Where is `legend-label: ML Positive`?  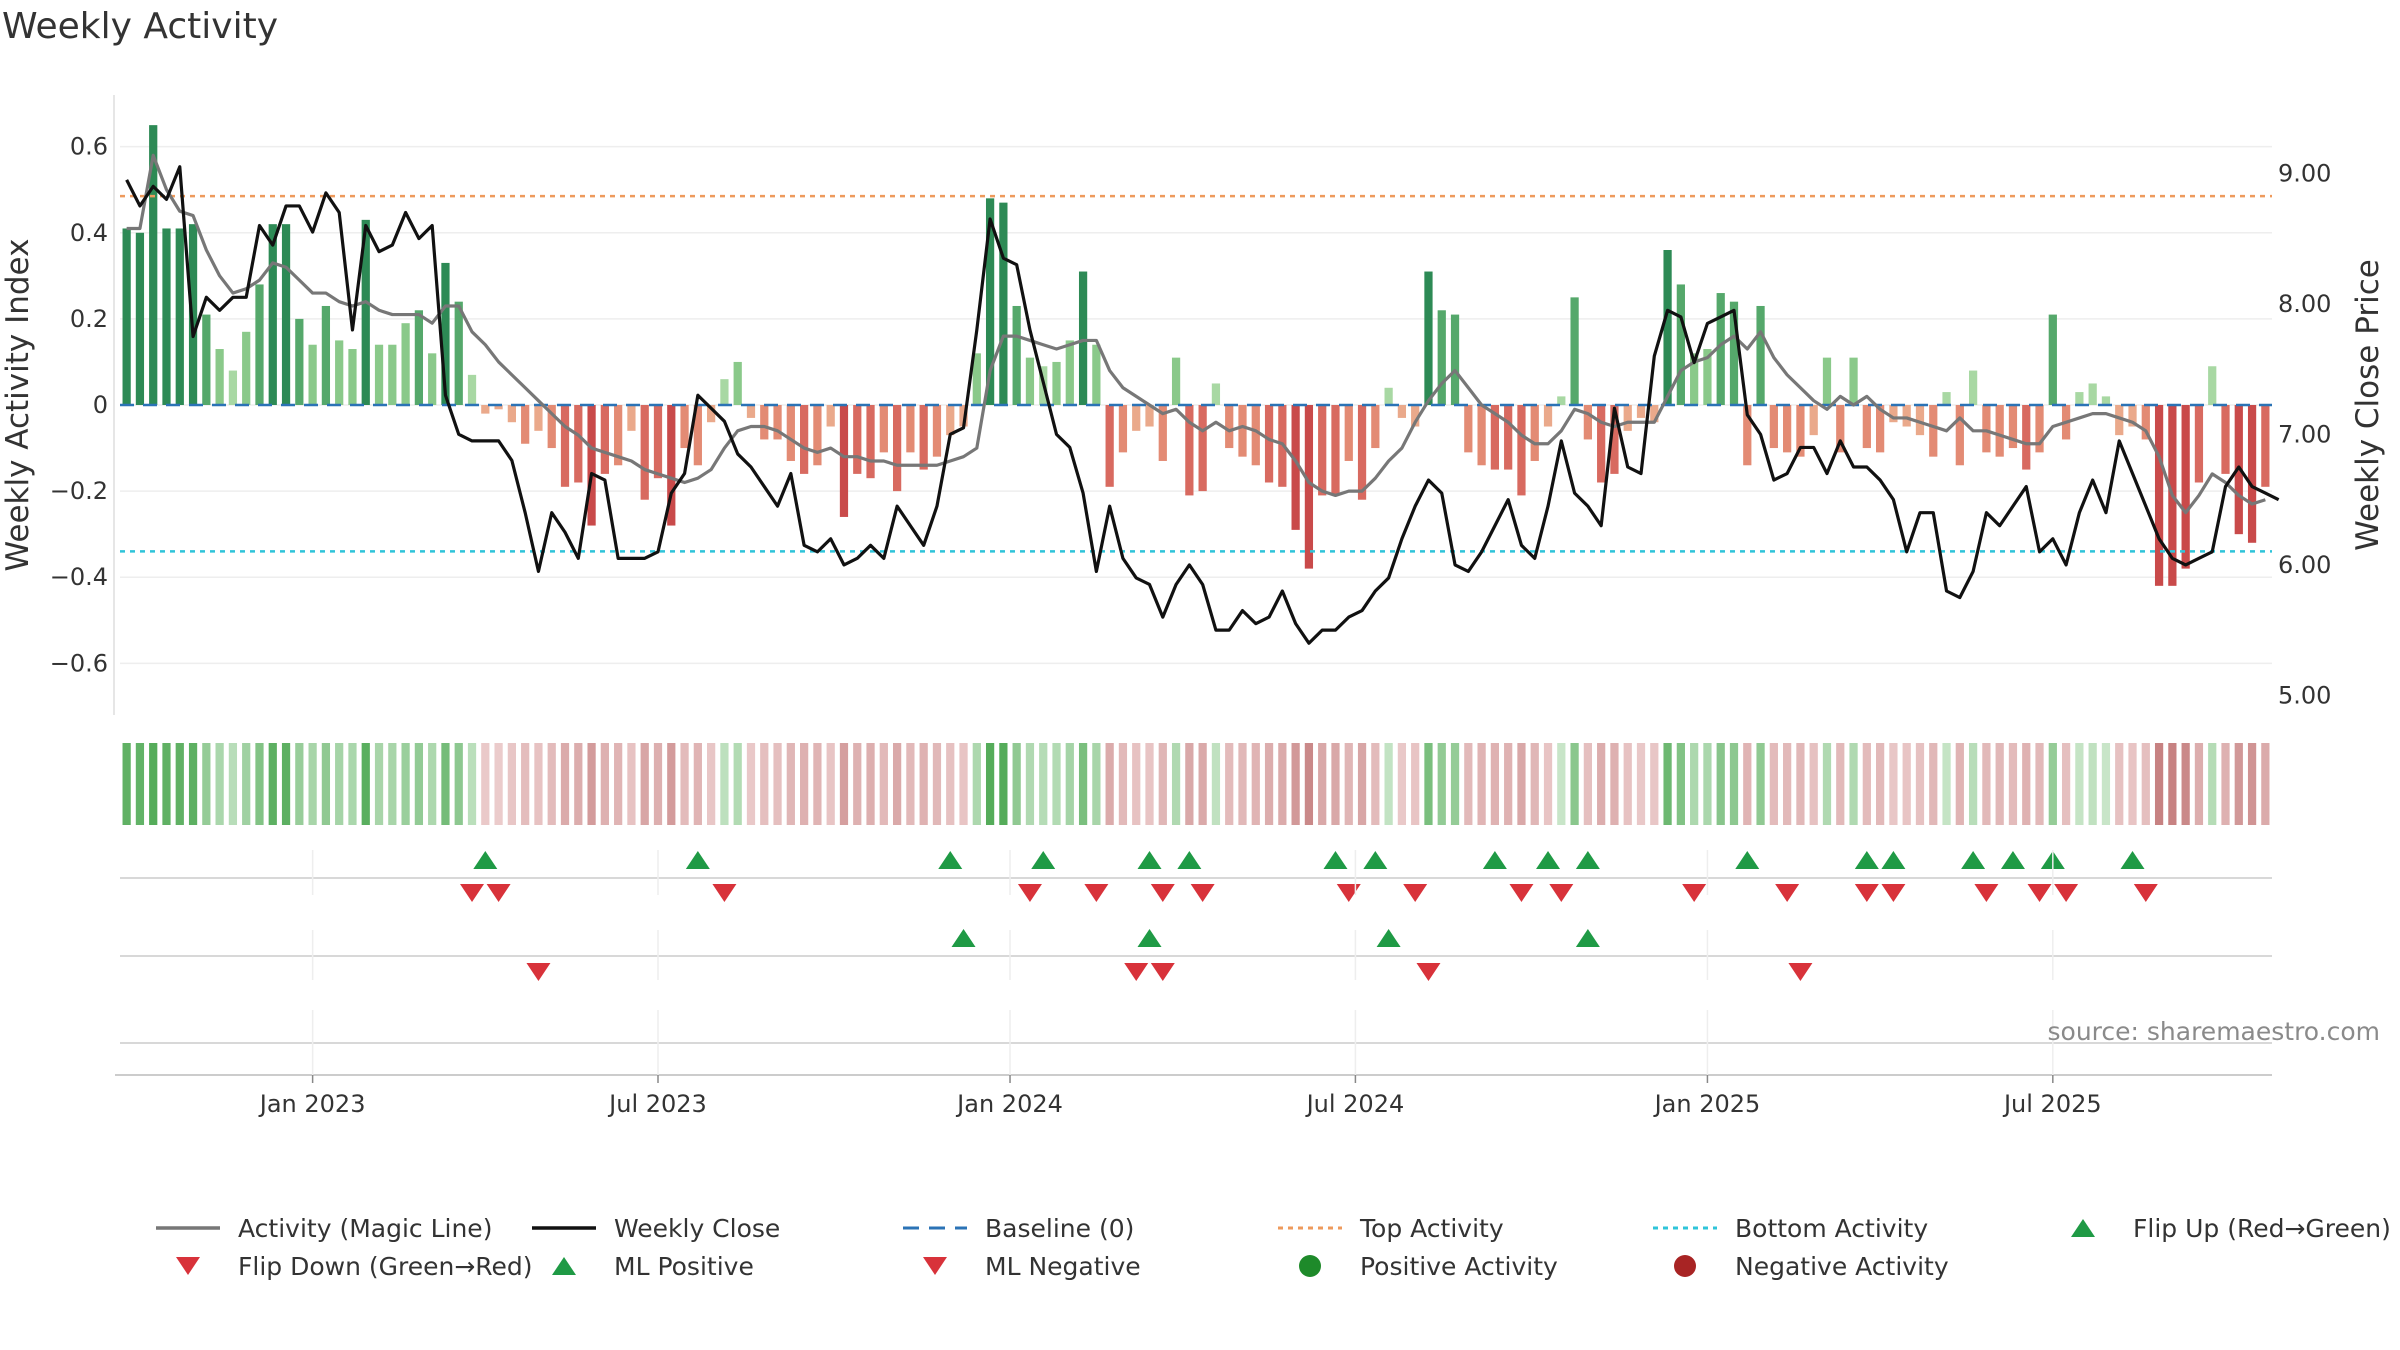
legend-label: ML Positive is located at coordinates (684, 1266).